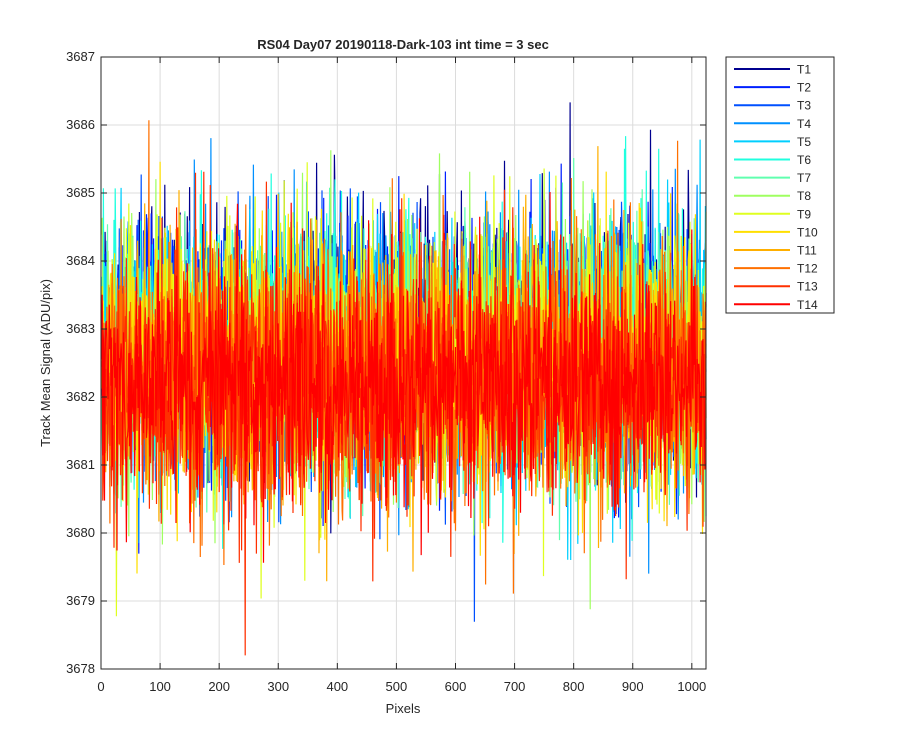 The image size is (900, 750). I want to click on legend-label-T11: T11, so click(807, 251).